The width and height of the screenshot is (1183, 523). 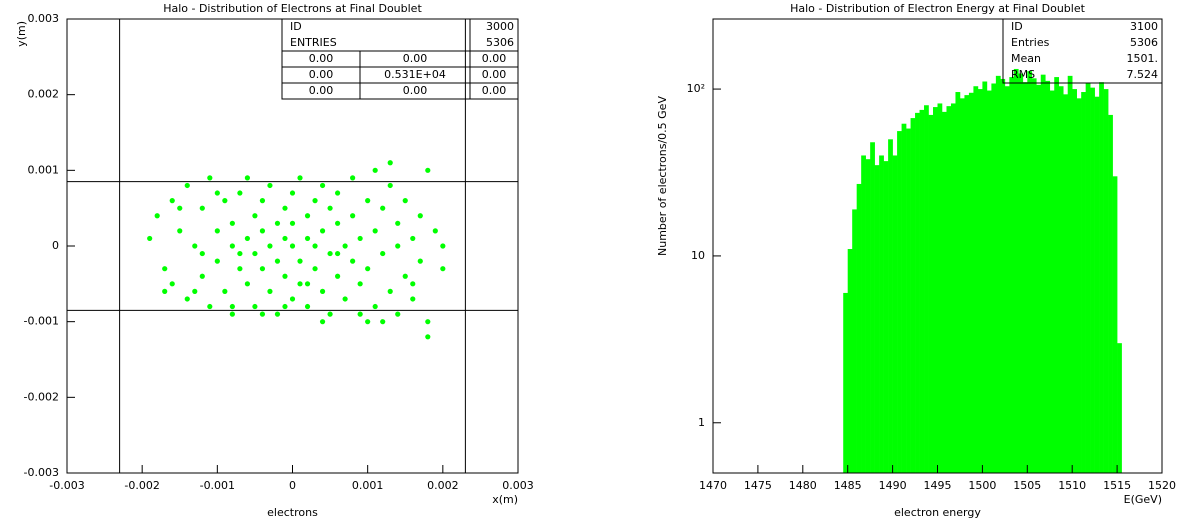 What do you see at coordinates (701, 422) in the screenshot?
I see `y-tick-label: 1` at bounding box center [701, 422].